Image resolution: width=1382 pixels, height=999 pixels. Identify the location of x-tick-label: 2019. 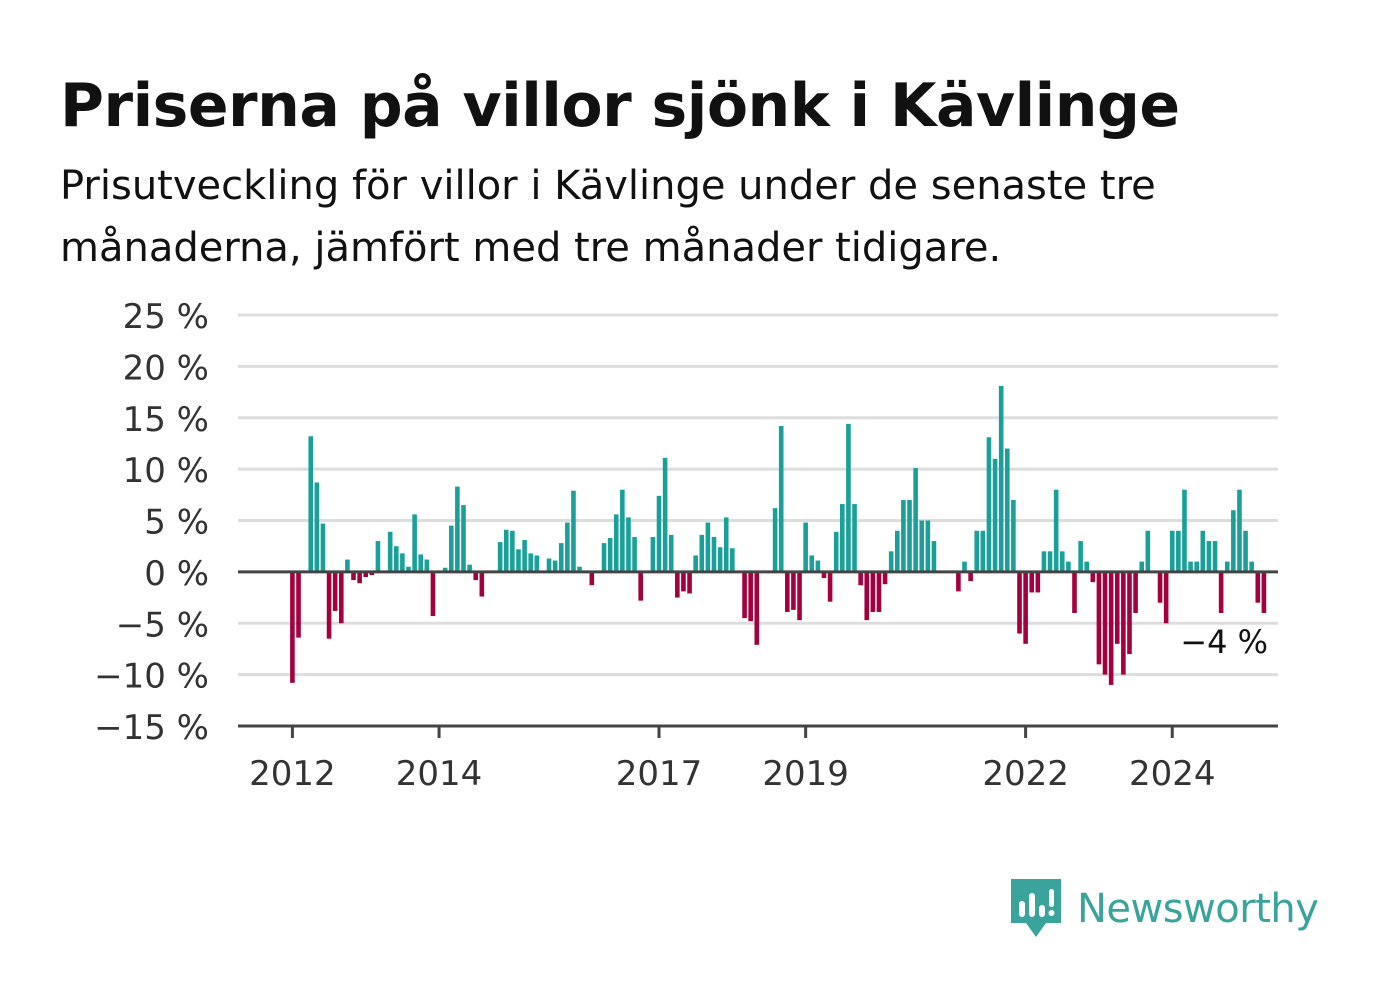
(805, 774).